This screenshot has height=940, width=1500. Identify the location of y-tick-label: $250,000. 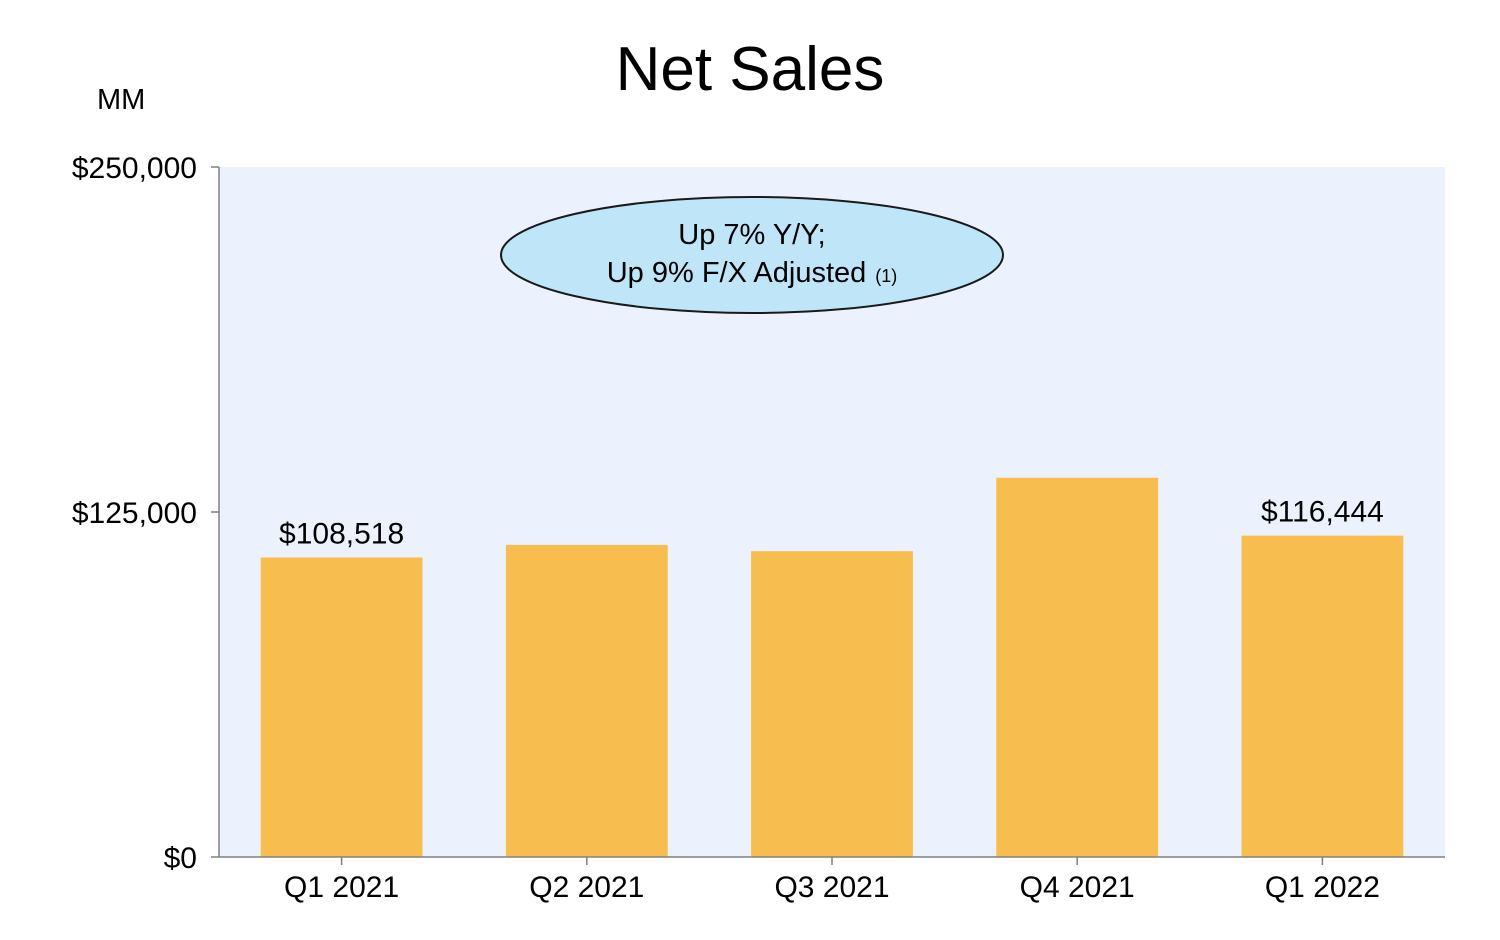
(134, 168).